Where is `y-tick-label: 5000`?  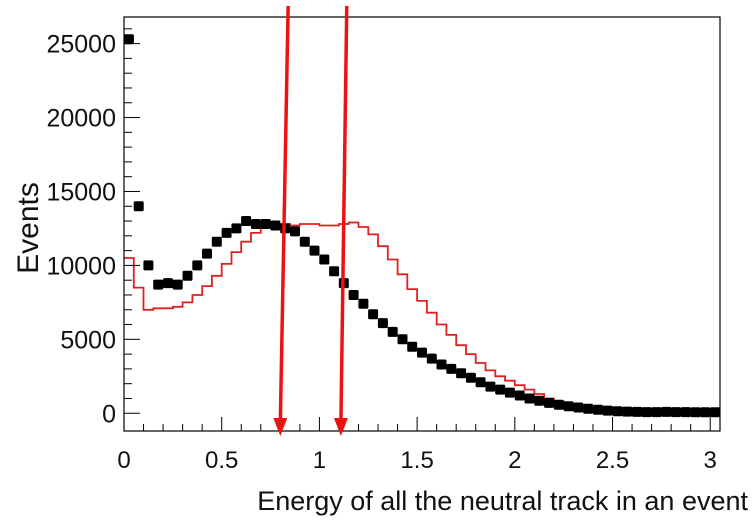
y-tick-label: 5000 is located at coordinates (88, 340).